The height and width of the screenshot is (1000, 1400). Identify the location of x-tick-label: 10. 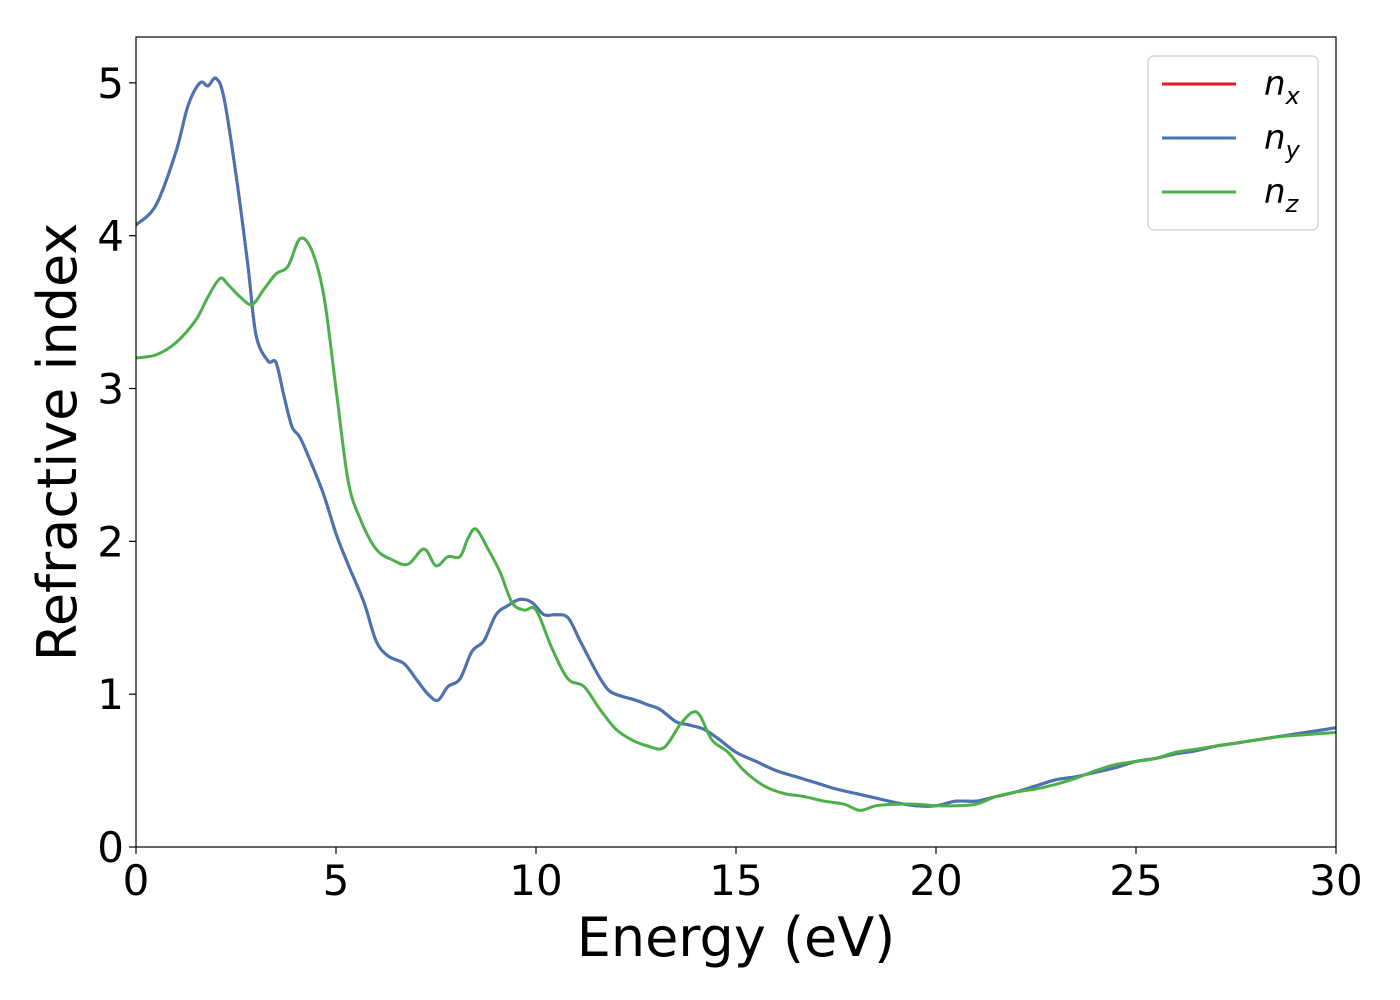
(535, 880).